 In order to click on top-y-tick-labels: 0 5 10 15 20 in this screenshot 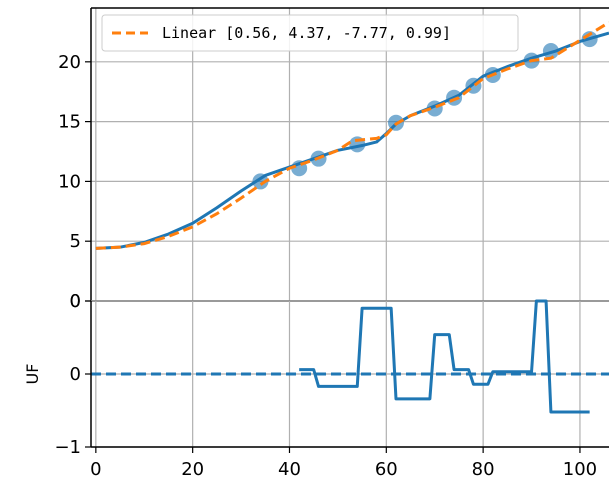, I will do `click(74, 182)`.